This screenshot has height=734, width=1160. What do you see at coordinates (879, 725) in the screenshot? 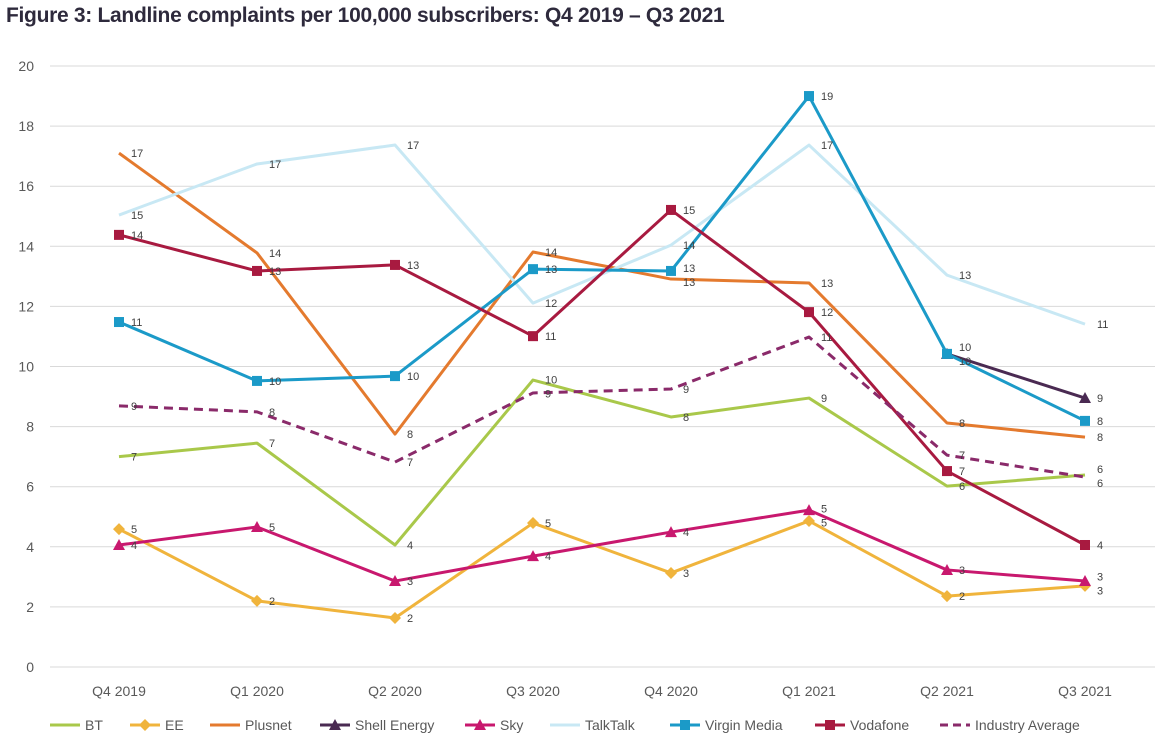
I see `legend-label-vodafone: Vodafone` at bounding box center [879, 725].